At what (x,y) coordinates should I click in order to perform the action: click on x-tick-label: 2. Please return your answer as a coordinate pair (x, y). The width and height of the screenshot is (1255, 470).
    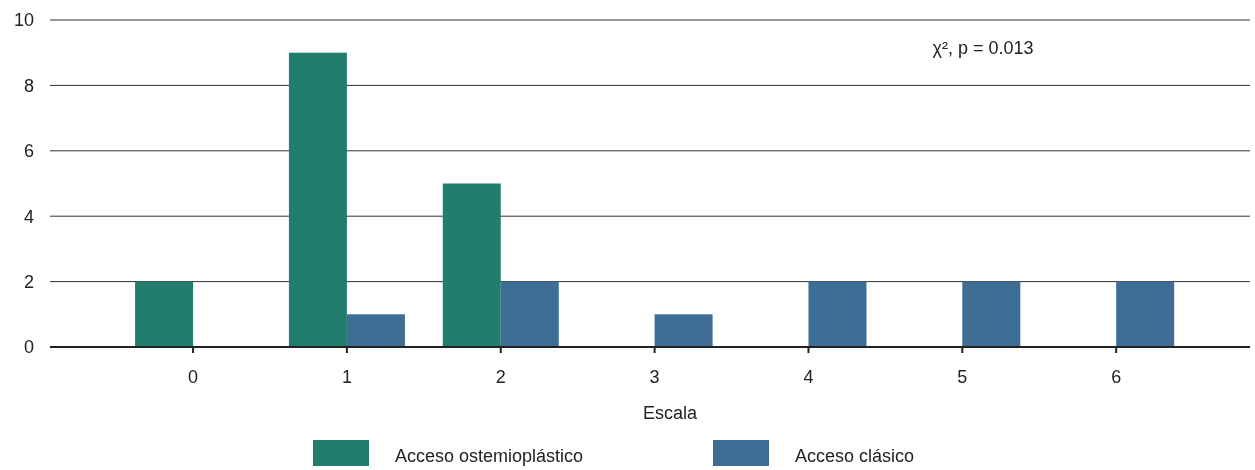
    Looking at the image, I should click on (500, 377).